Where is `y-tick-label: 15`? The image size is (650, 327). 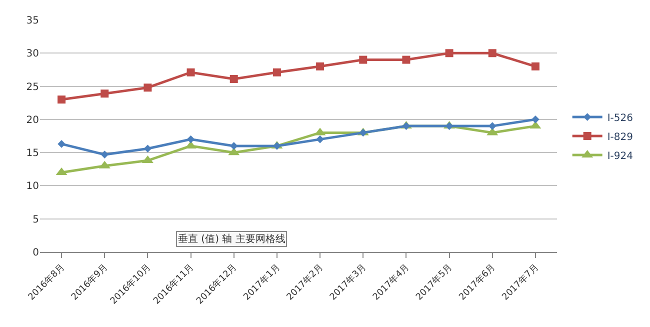
y-tick-label: 15 is located at coordinates (32, 154).